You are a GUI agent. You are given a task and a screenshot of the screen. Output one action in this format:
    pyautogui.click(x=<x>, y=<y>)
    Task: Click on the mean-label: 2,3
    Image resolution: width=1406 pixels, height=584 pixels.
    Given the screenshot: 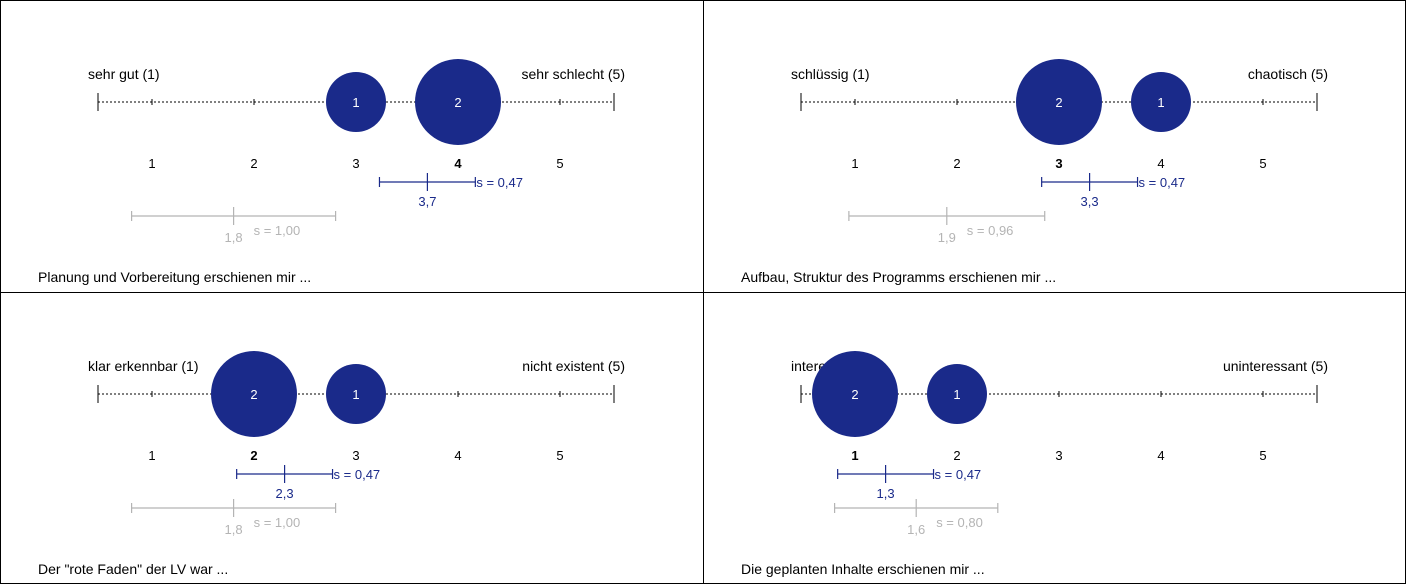 What is the action you would take?
    pyautogui.click(x=285, y=493)
    